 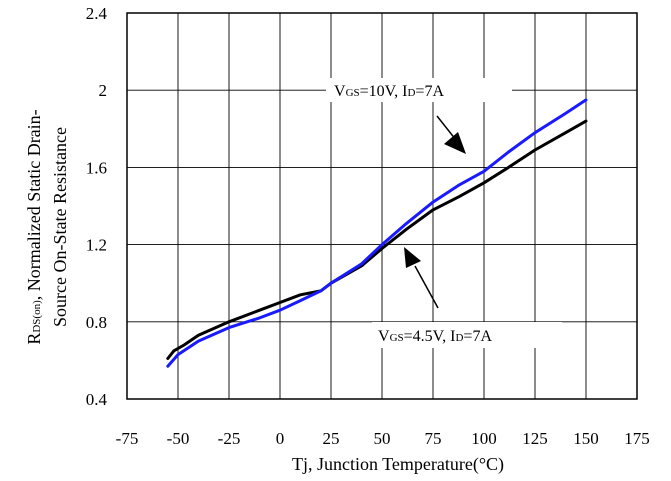 I want to click on x-tick-labels: -75 -50 -25 0 25 50 75 100 125 150 175, so click(x=383, y=438).